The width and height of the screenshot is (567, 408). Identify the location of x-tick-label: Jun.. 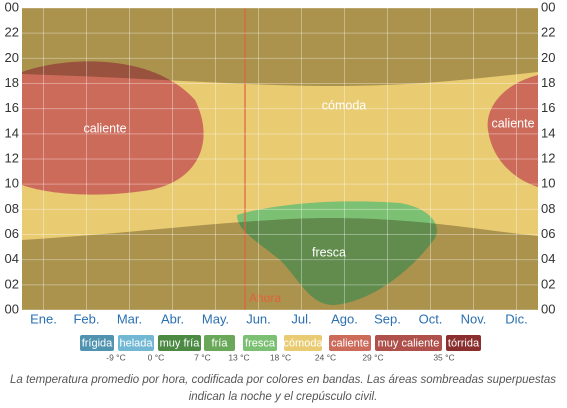
(258, 318).